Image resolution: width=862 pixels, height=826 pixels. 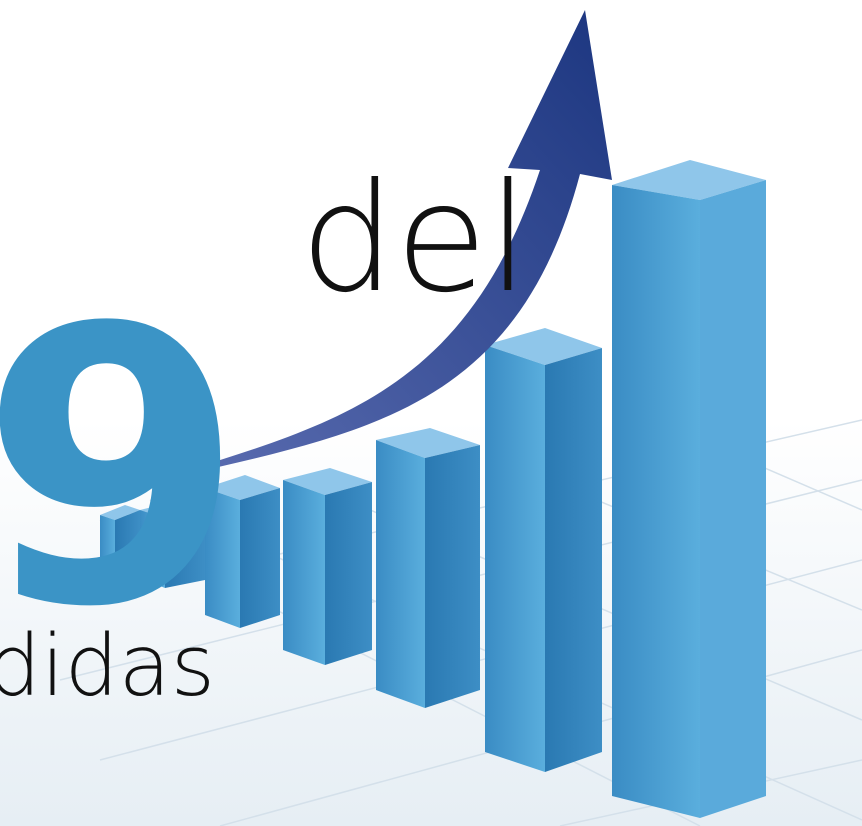 I want to click on headline-word: del, so click(x=414, y=239).